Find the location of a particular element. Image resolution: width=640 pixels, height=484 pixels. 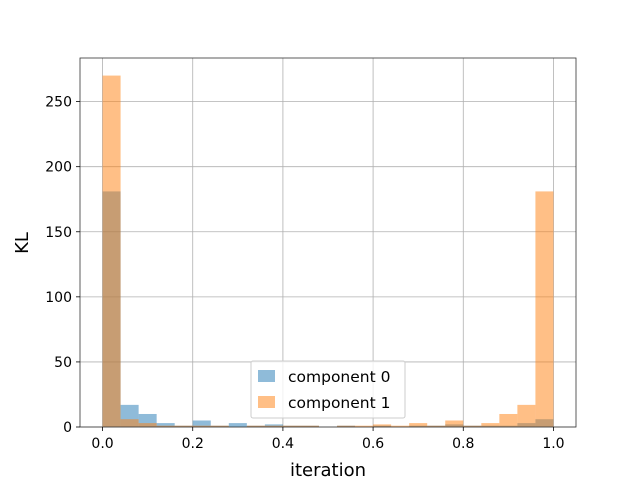

y-tick-label: 150 is located at coordinates (58, 233).